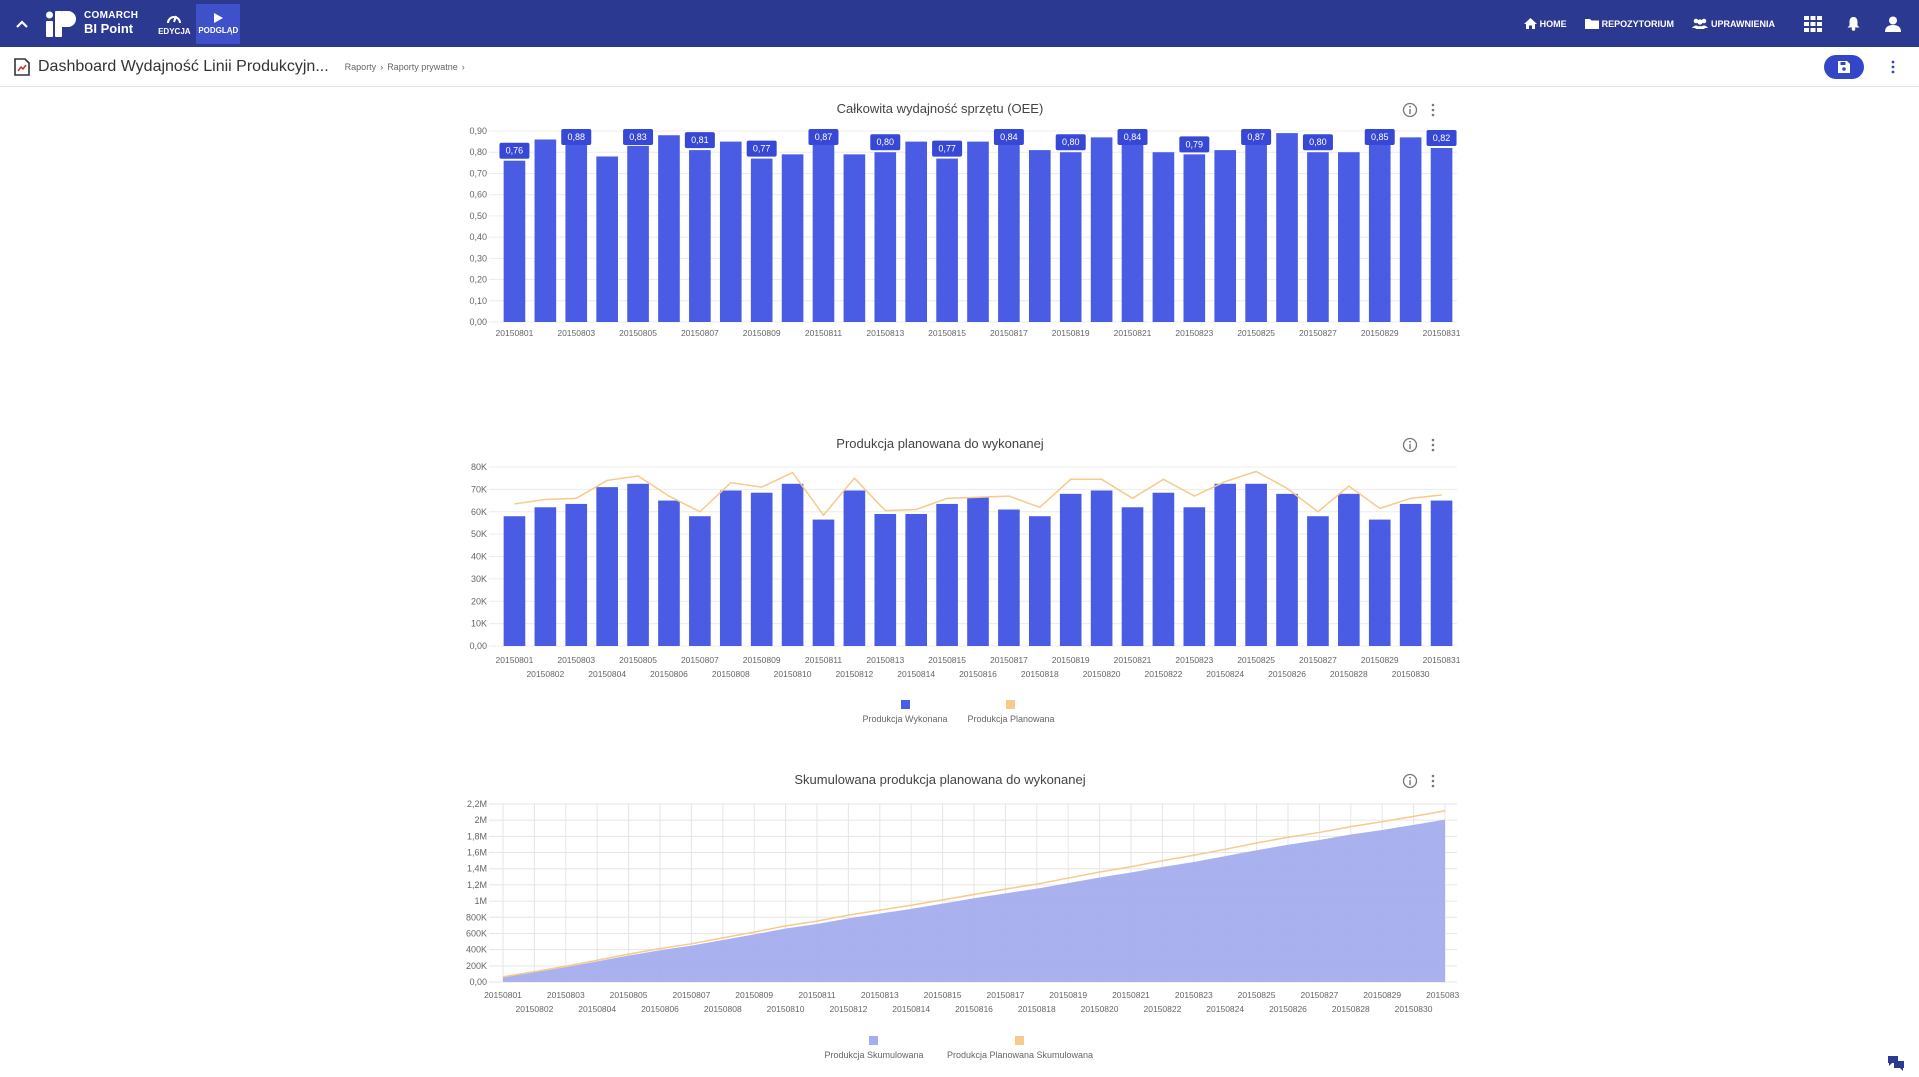 The image size is (1919, 1077). I want to click on nav-repository: REPOZYTORIUM, so click(1629, 23).